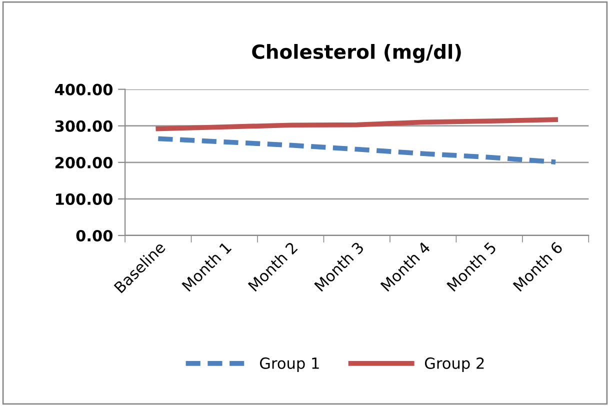 The height and width of the screenshot is (406, 610). Describe the element at coordinates (94, 236) in the screenshot. I see `y-tick-label: 0.00` at that location.